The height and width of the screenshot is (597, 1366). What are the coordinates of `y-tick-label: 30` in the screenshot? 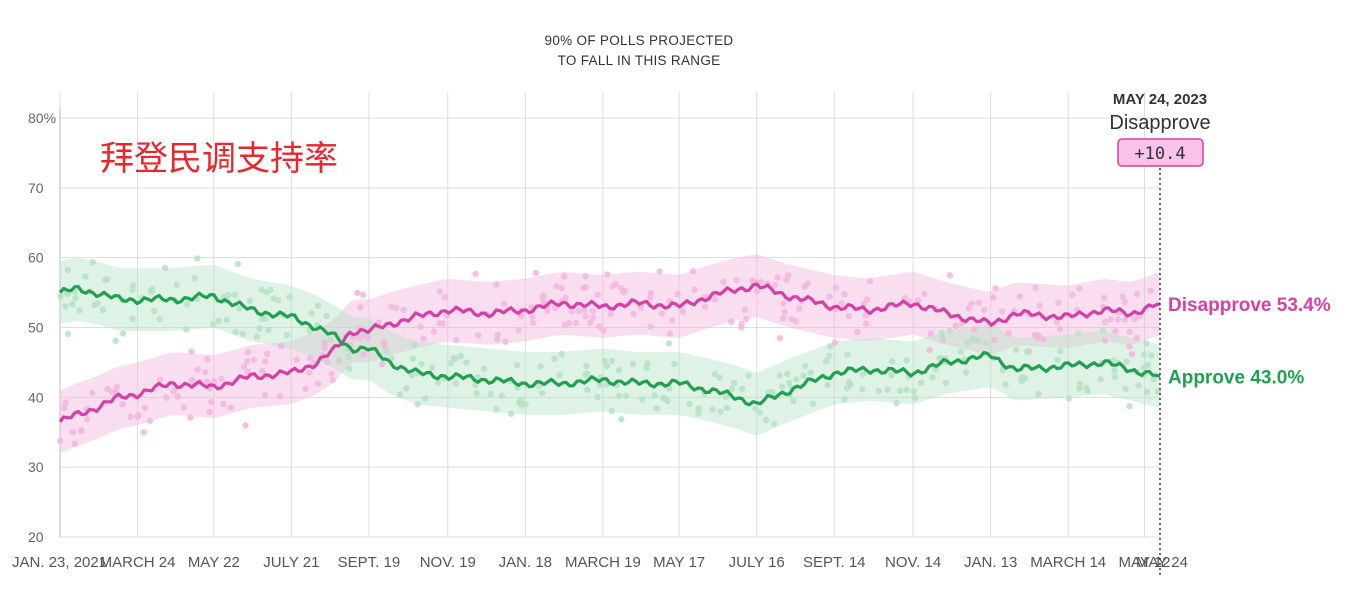 It's located at (36, 467).